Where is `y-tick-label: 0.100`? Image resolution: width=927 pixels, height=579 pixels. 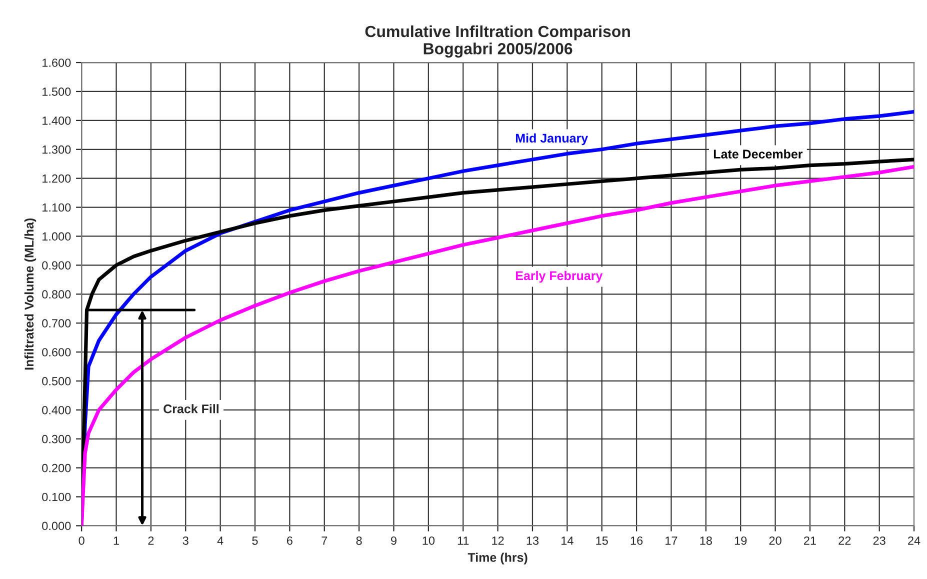 y-tick-label: 0.100 is located at coordinates (56, 497).